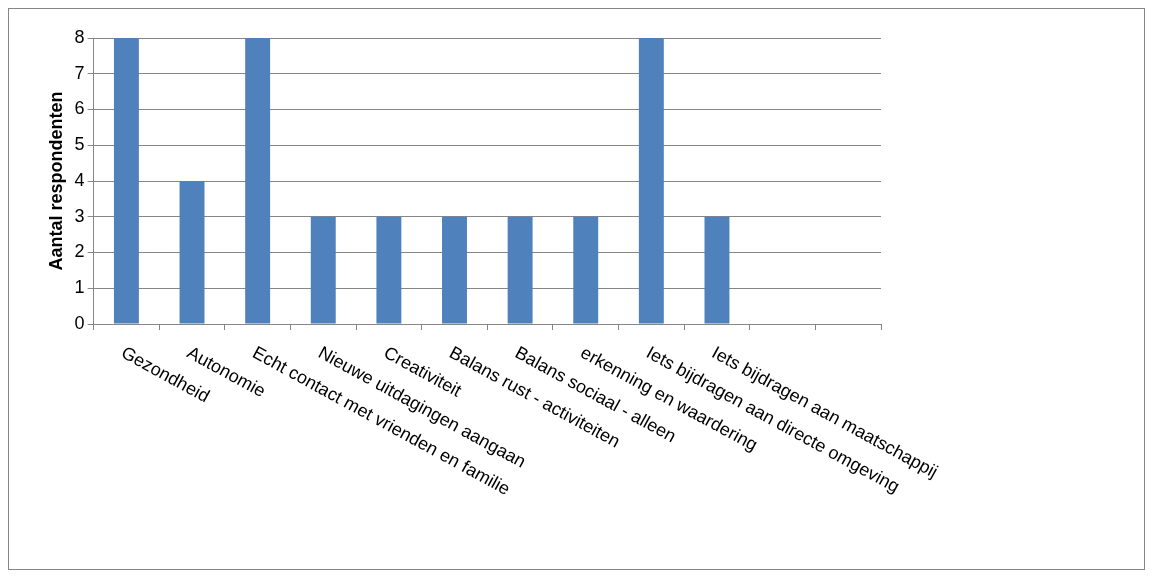  I want to click on y-tick-label: 5, so click(79, 144).